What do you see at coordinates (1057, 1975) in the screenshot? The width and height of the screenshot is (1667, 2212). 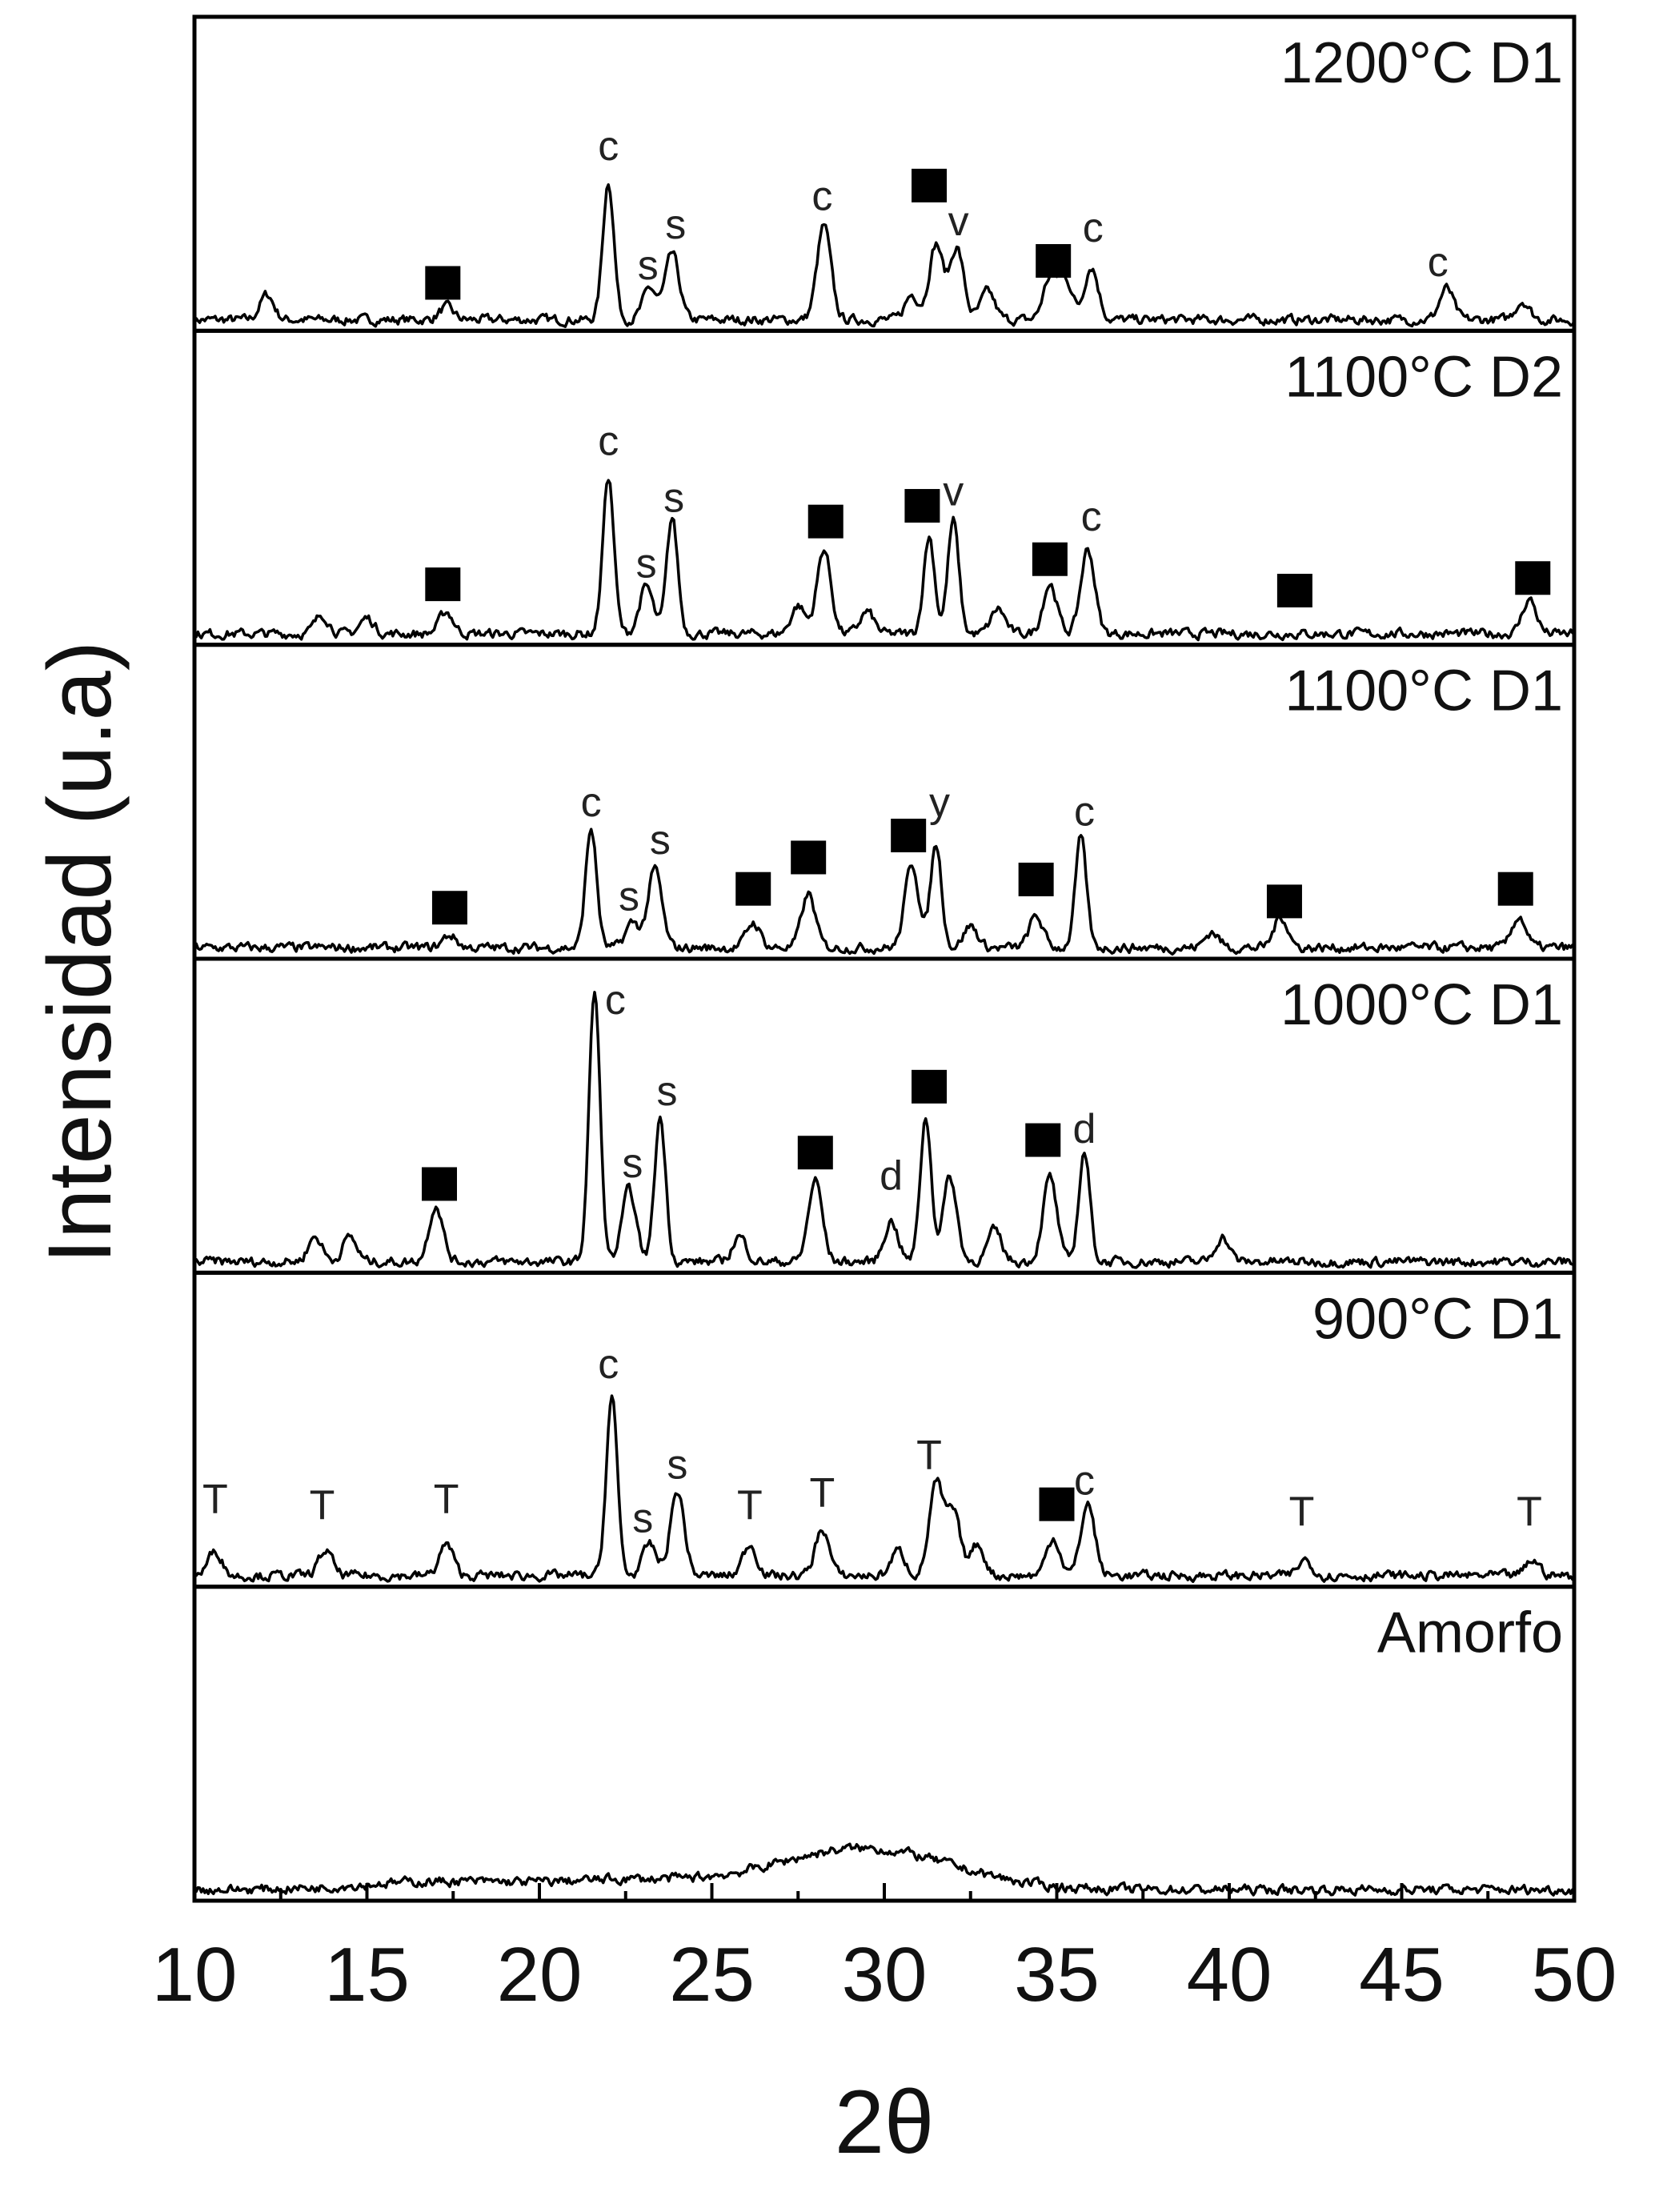 I see `x-tick-label: 35` at bounding box center [1057, 1975].